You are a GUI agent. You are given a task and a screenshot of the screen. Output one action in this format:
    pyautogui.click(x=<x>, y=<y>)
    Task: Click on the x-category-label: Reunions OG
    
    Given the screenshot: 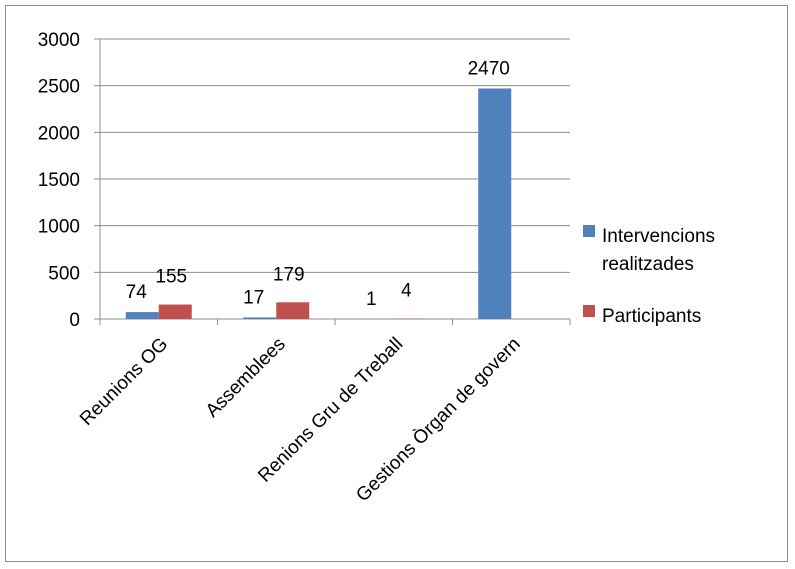 What is the action you would take?
    pyautogui.click(x=124, y=382)
    